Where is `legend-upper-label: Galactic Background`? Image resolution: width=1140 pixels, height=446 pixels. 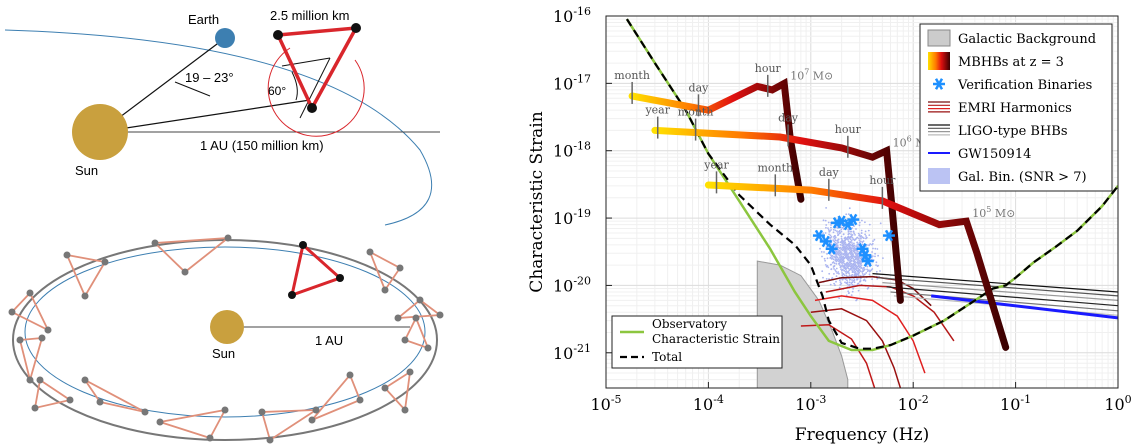 legend-upper-label: Galactic Background is located at coordinates (1027, 39).